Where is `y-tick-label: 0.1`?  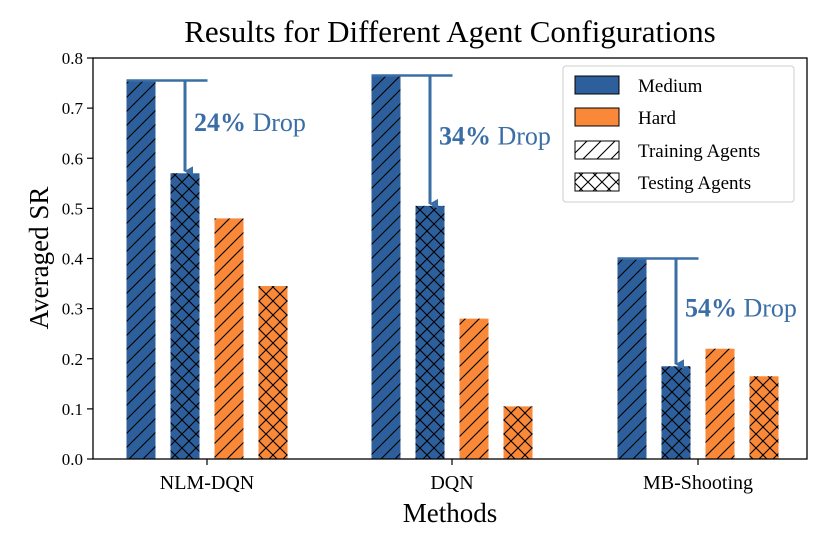 y-tick-label: 0.1 is located at coordinates (72, 409).